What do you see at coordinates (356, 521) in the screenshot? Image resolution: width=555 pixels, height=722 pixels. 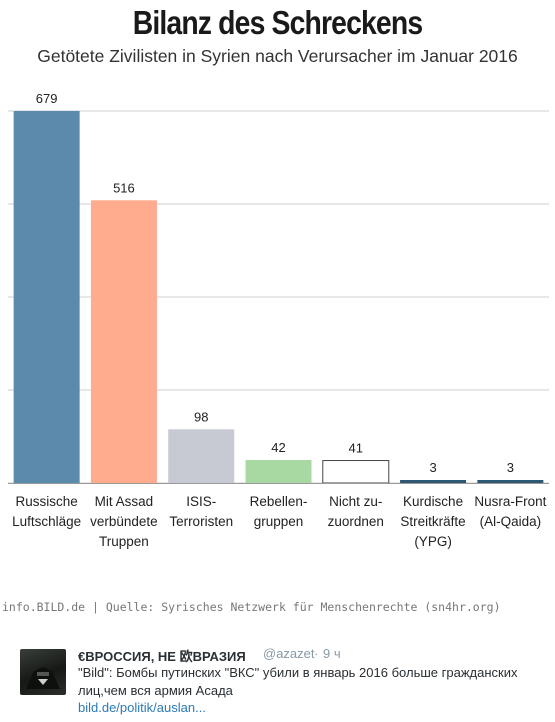 I see `category-label-line: zuordnen` at bounding box center [356, 521].